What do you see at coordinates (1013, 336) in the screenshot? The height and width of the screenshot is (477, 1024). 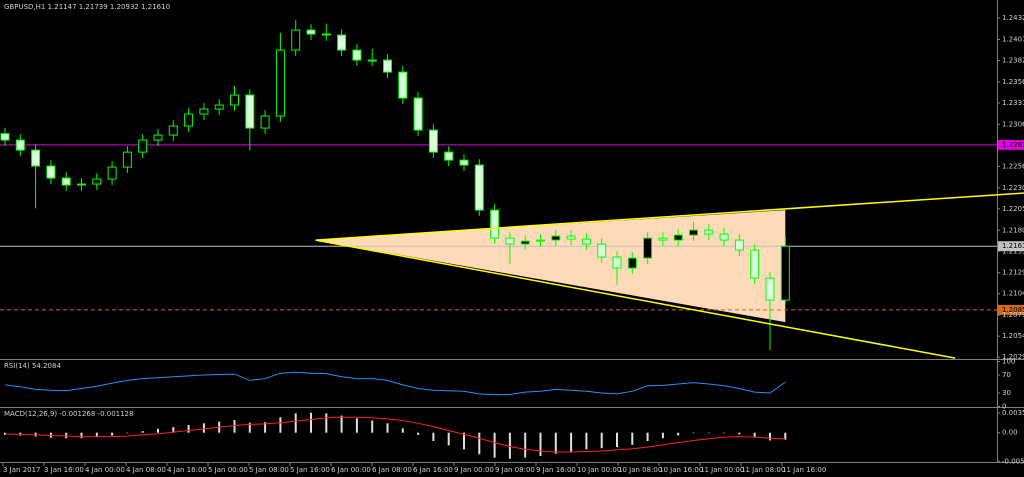 I see `y-tick-label: 1.20540` at bounding box center [1013, 336].